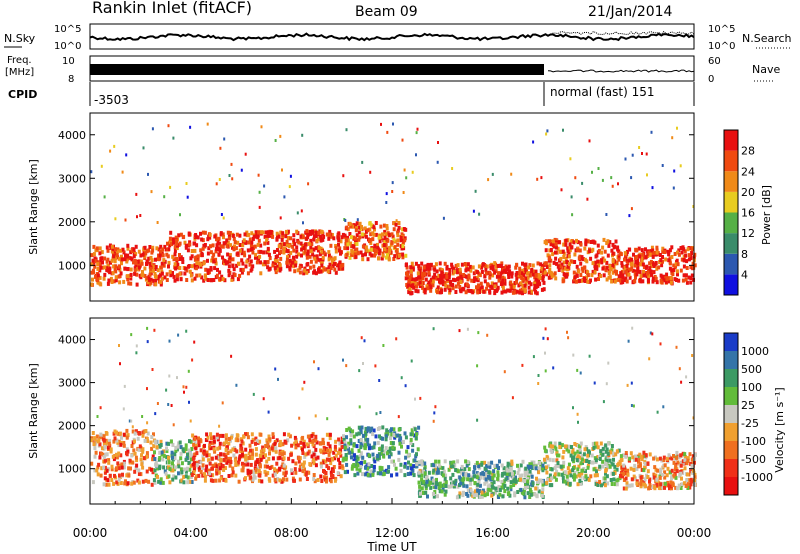  Describe the element at coordinates (291, 533) in the screenshot. I see `x-tick-label: 08:00` at that location.